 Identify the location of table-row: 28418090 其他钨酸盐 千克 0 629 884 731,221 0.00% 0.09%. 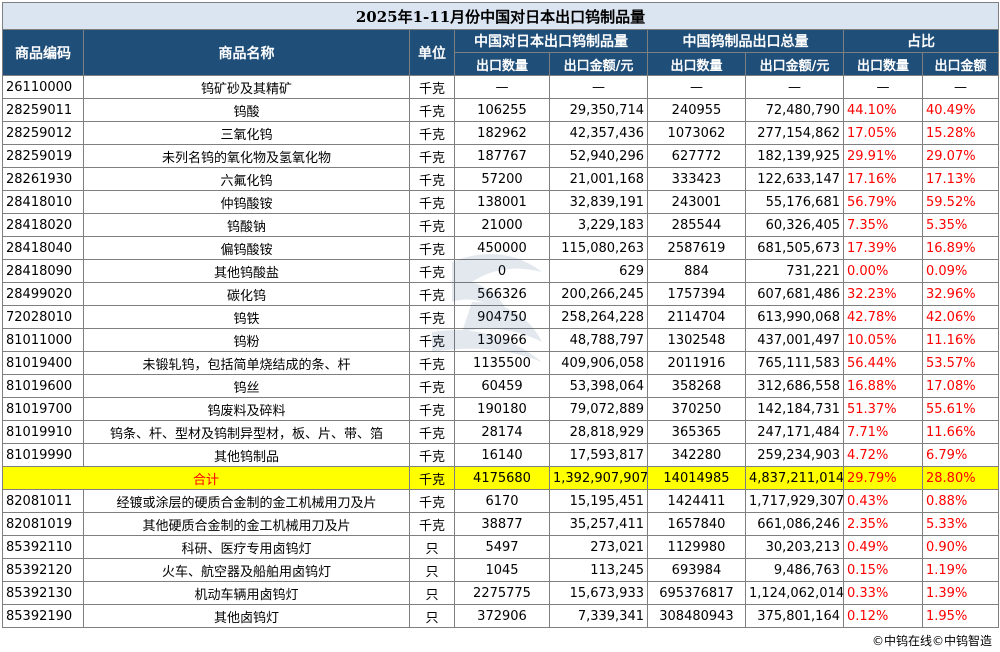
(500, 271).